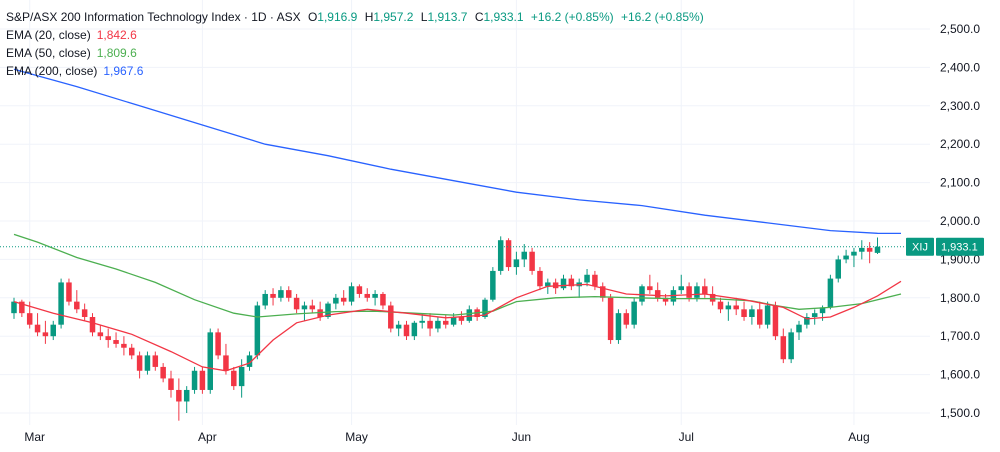 The width and height of the screenshot is (1000, 452). What do you see at coordinates (337, 17) in the screenshot?
I see `legend-open-value: 1,916.9` at bounding box center [337, 17].